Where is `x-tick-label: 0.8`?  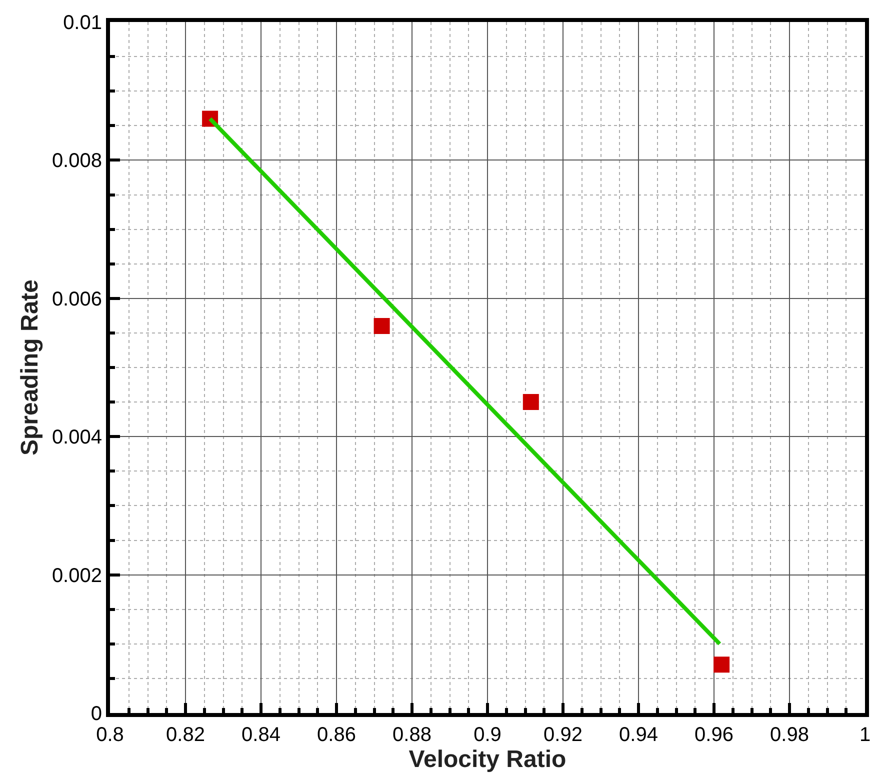
x-tick-label: 0.8 is located at coordinates (110, 735).